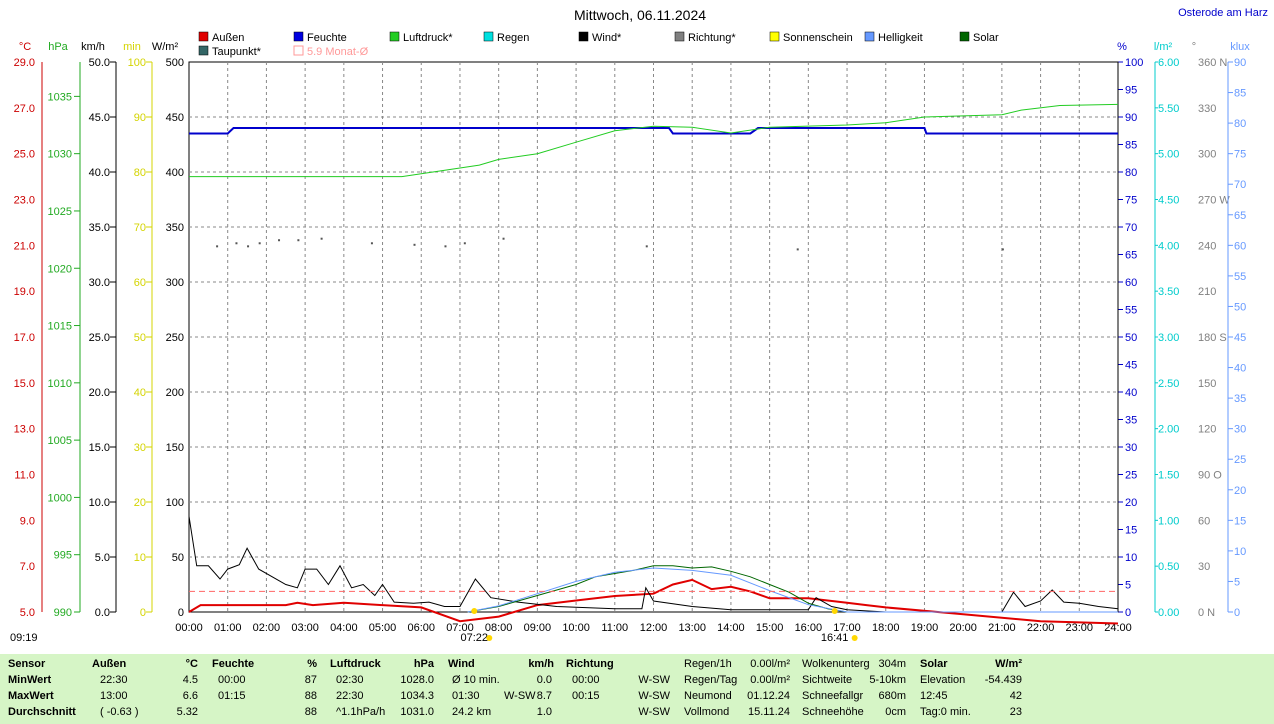 This screenshot has height=724, width=1274. Describe the element at coordinates (24, 109) in the screenshot. I see `temp-tick-label: 27.0` at that location.